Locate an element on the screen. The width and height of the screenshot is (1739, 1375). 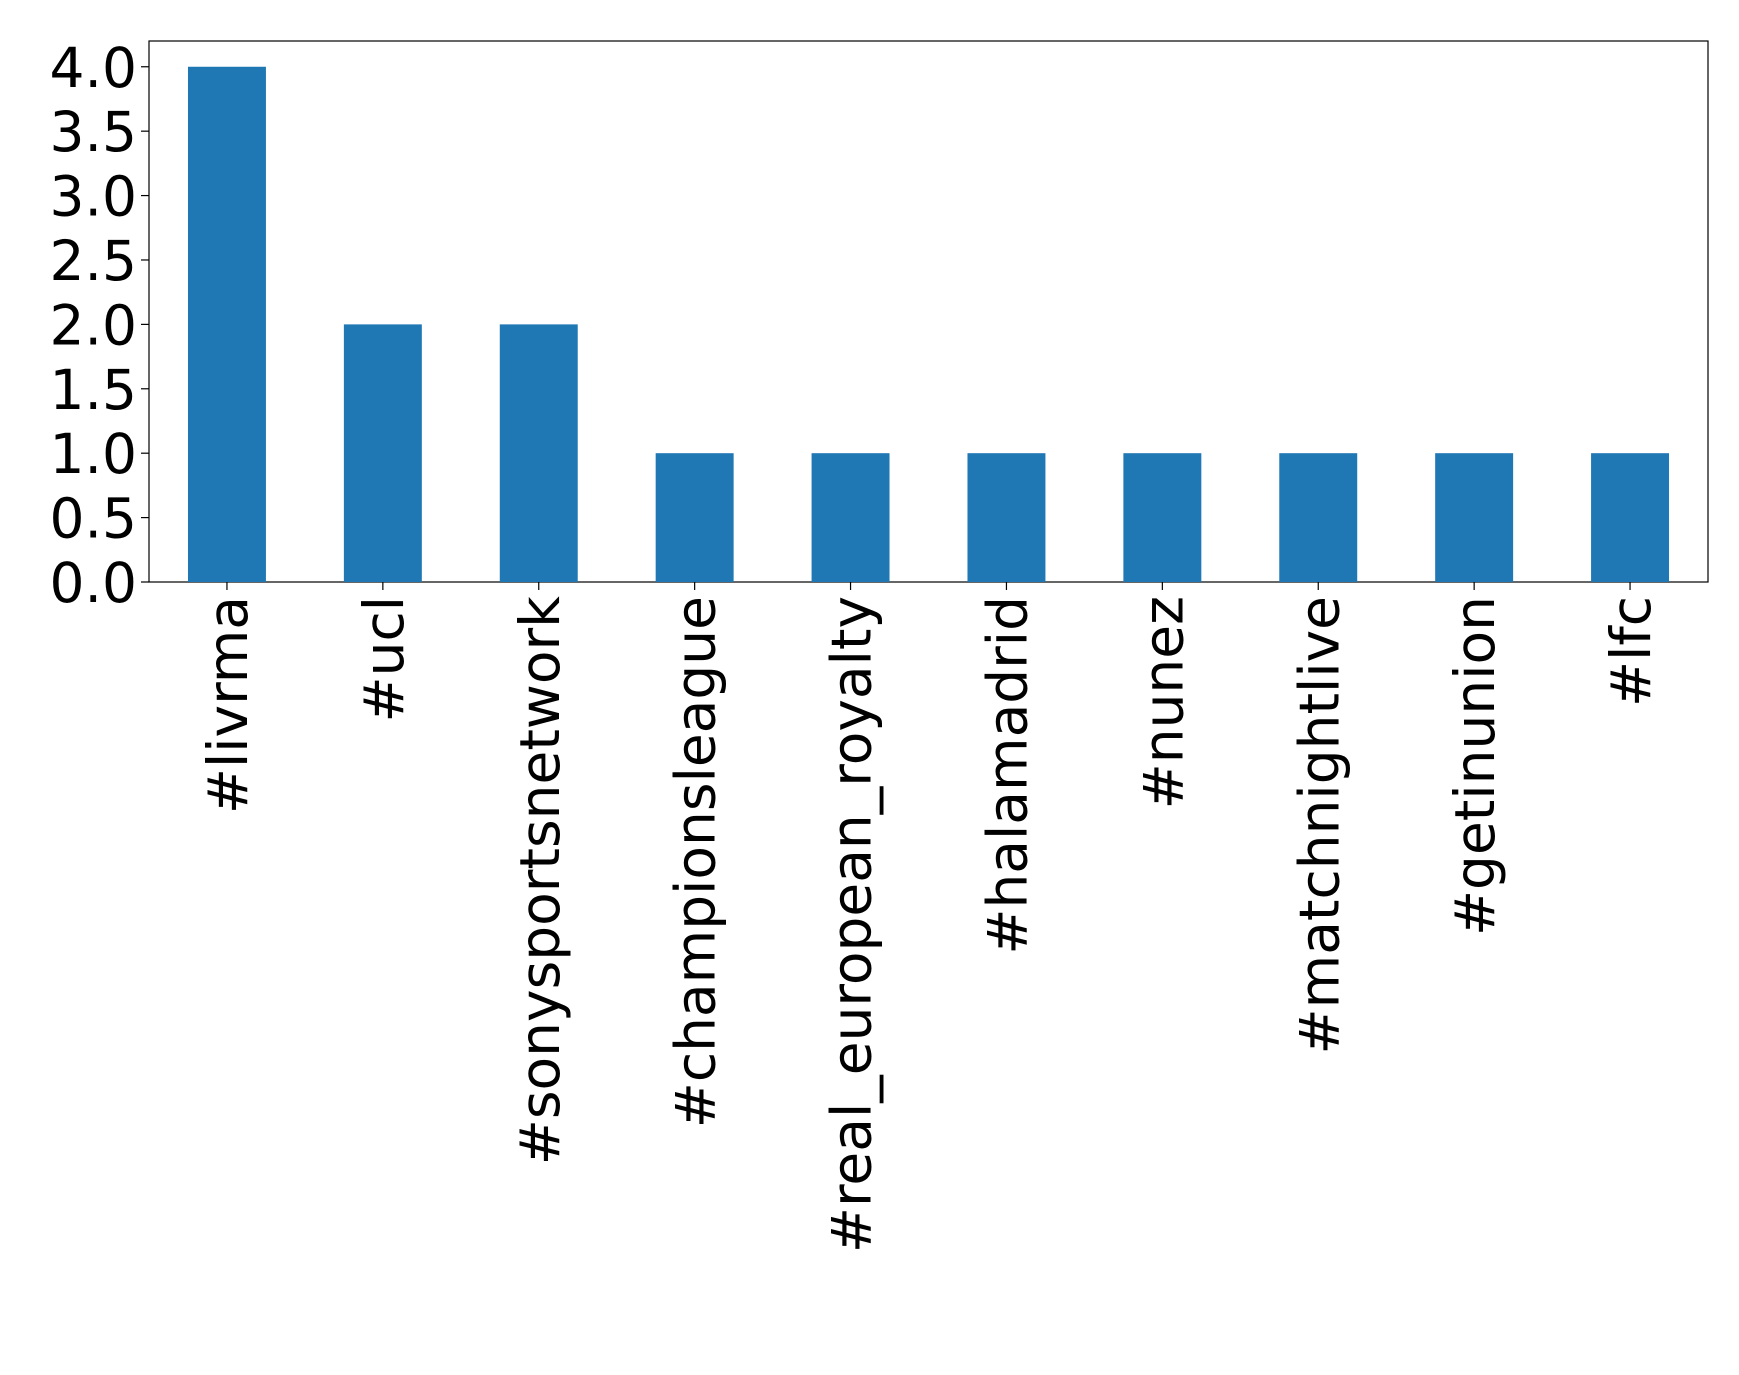
y-tick-label: 2.5 is located at coordinates (93, 261).